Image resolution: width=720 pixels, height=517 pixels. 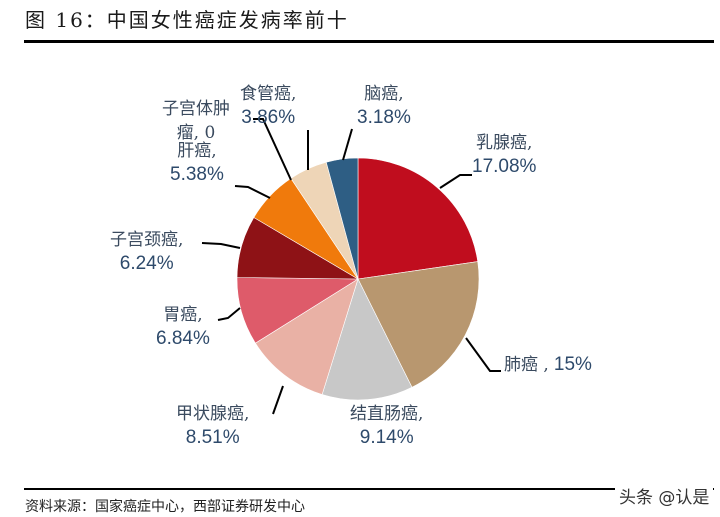 What do you see at coordinates (165, 507) in the screenshot?
I see `source-note: 资料来源：国家癌症中心，西部证券研发中心` at bounding box center [165, 507].